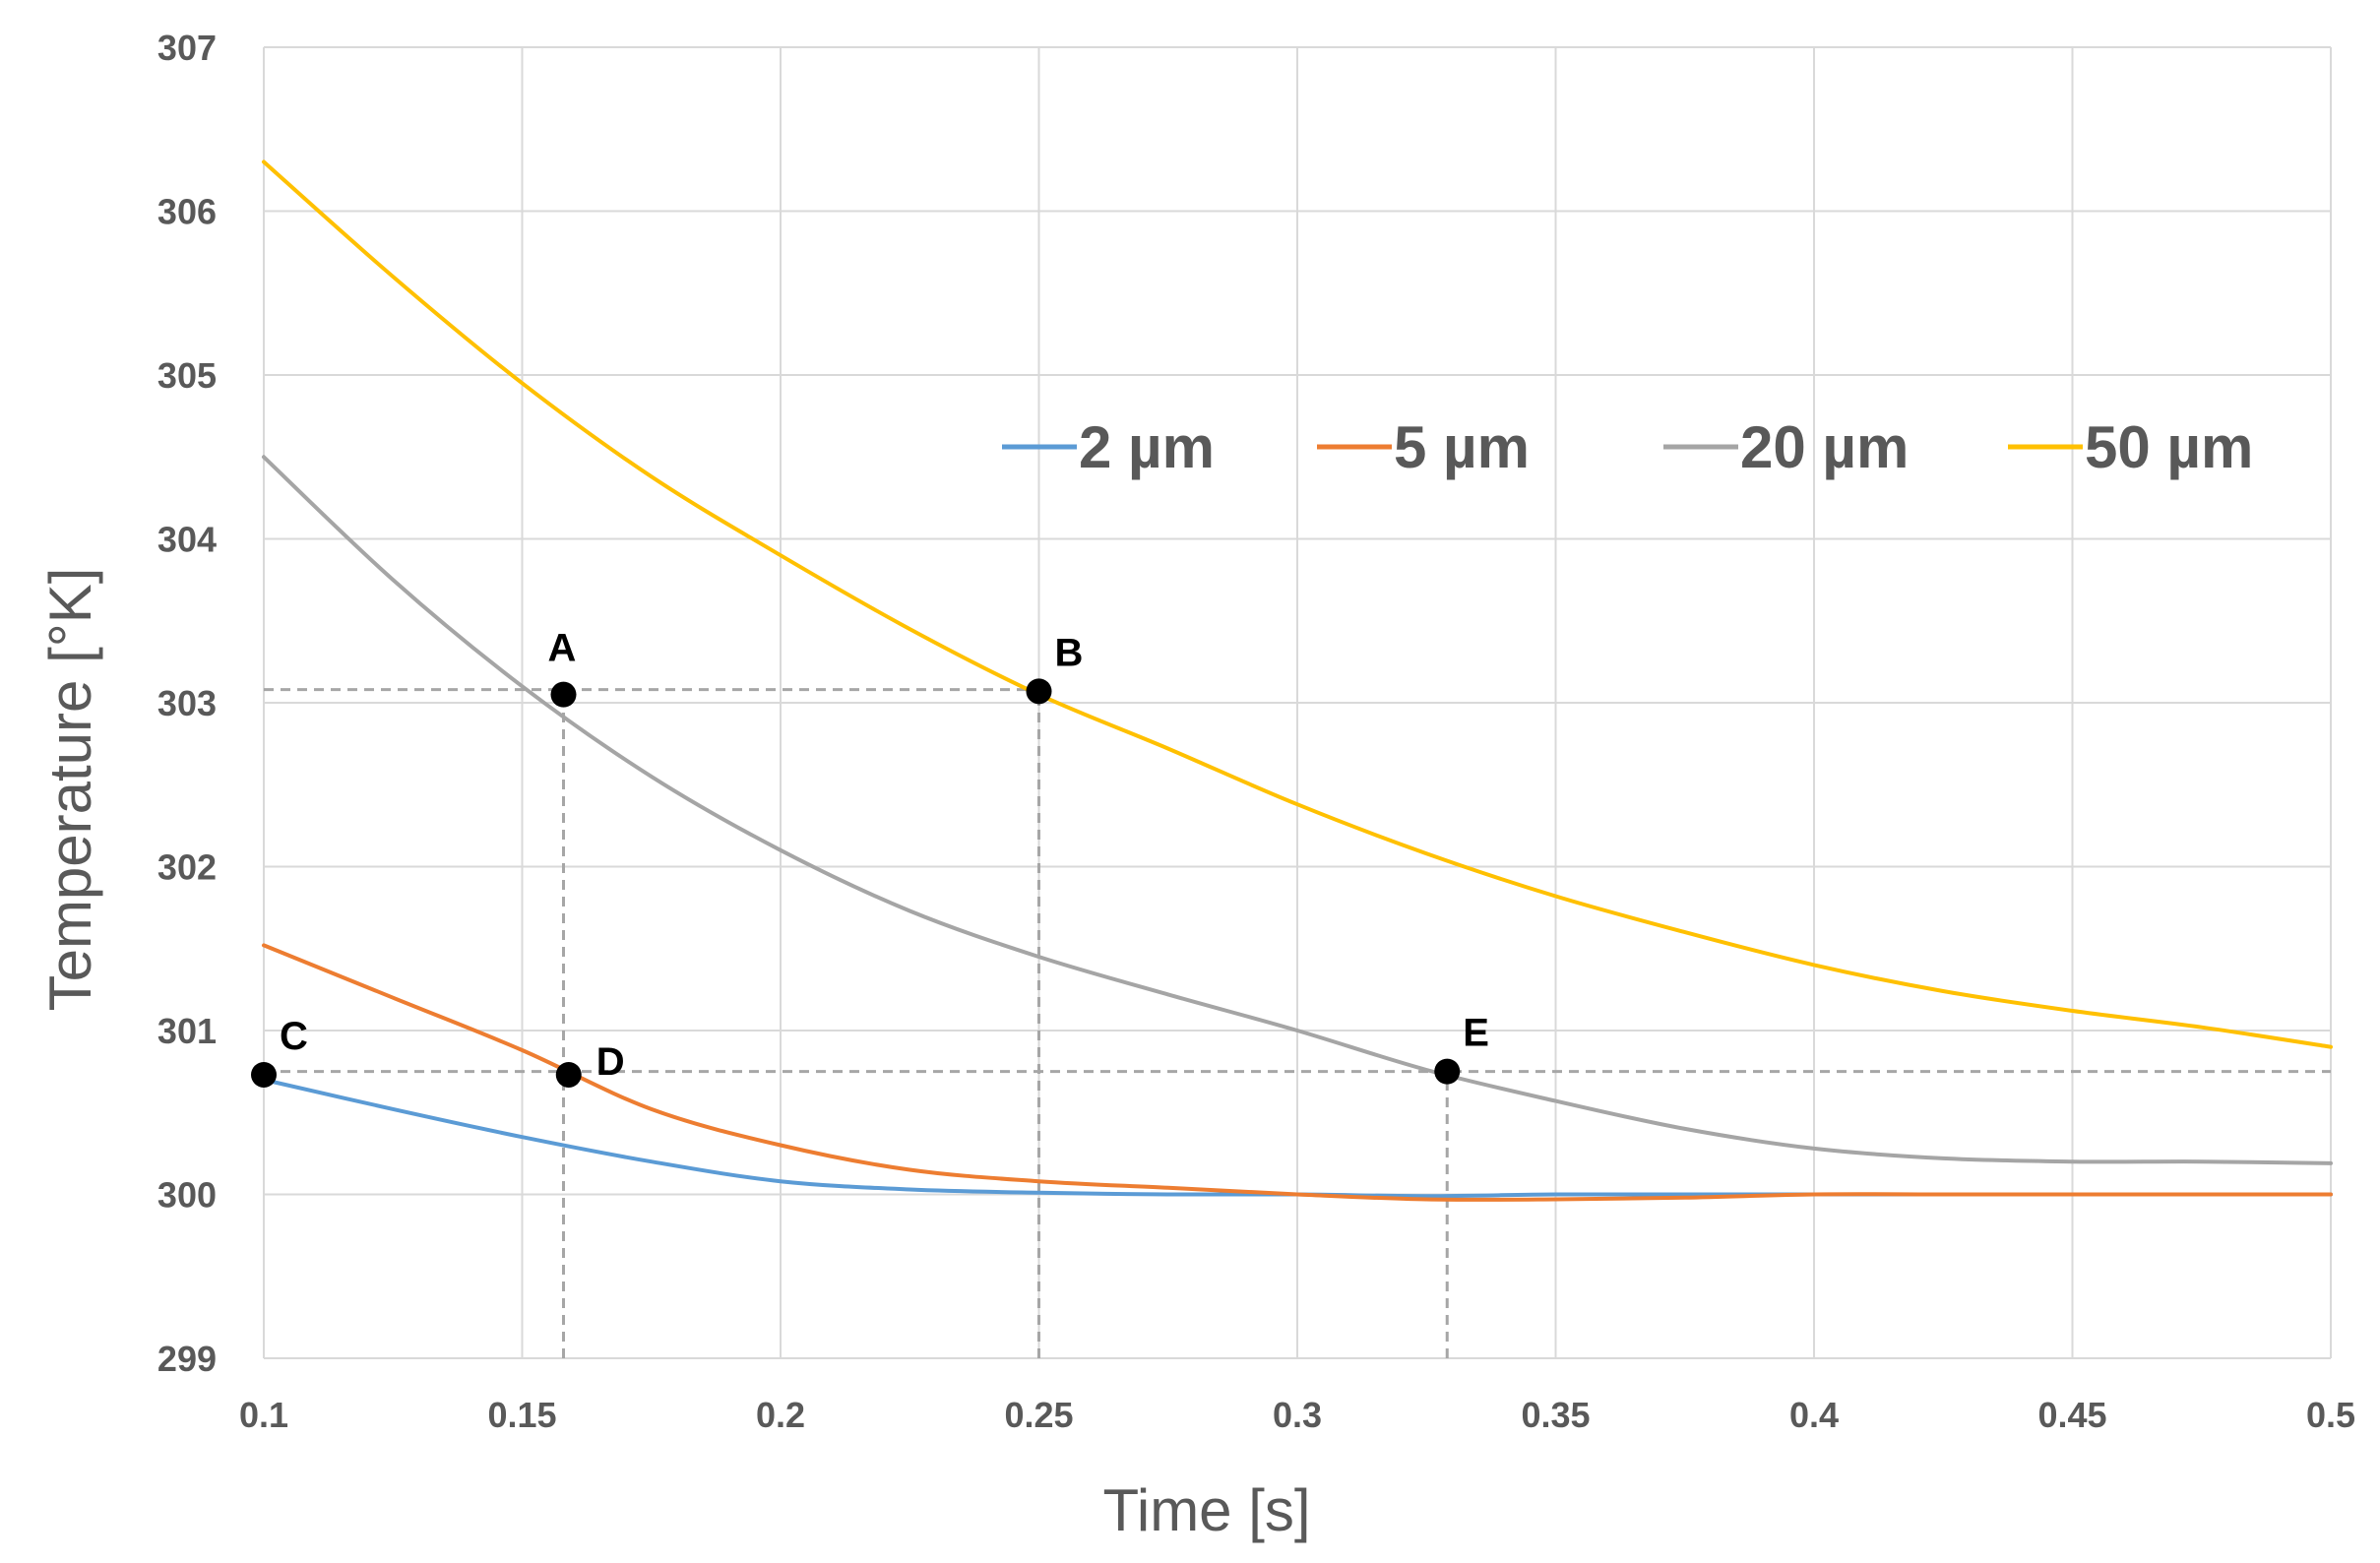  I want to click on x-tick-label: 0.35, so click(1555, 1415).